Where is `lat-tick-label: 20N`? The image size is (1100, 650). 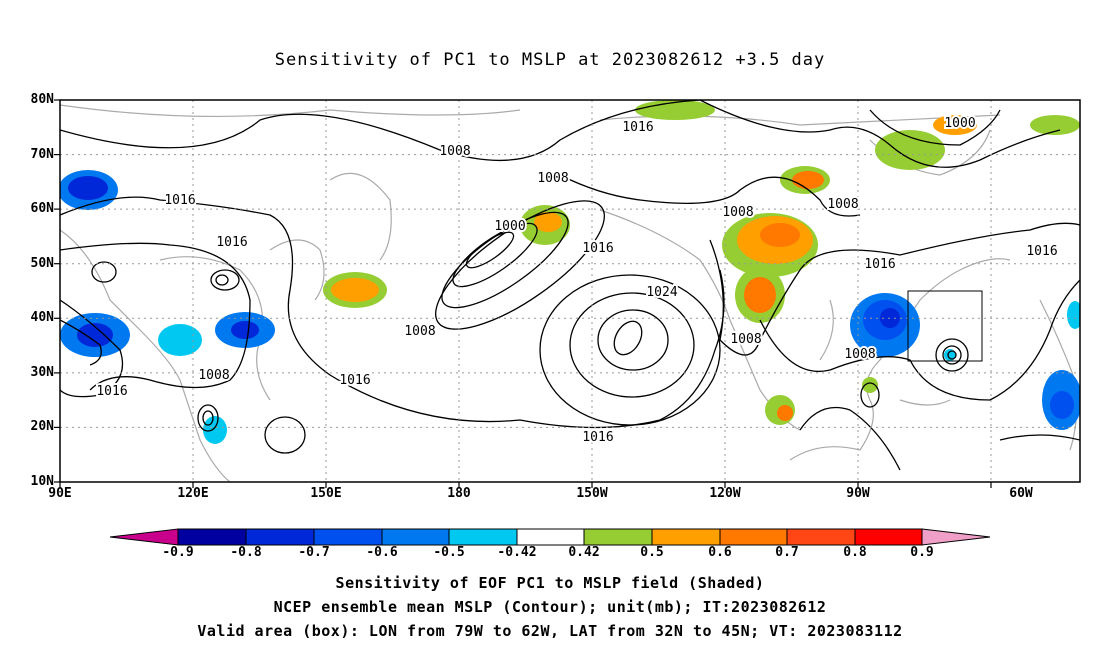
lat-tick-label: 20N is located at coordinates (42, 426).